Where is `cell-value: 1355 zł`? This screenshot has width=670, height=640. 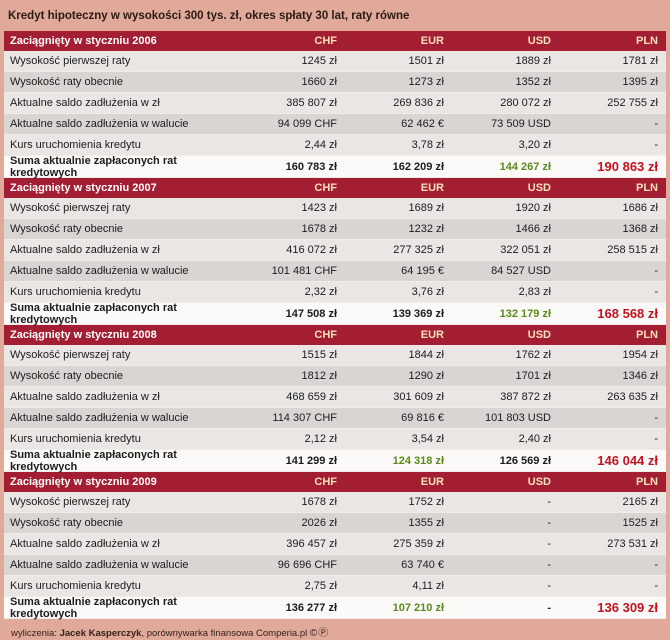
cell-value: 1355 zł is located at coordinates (426, 523).